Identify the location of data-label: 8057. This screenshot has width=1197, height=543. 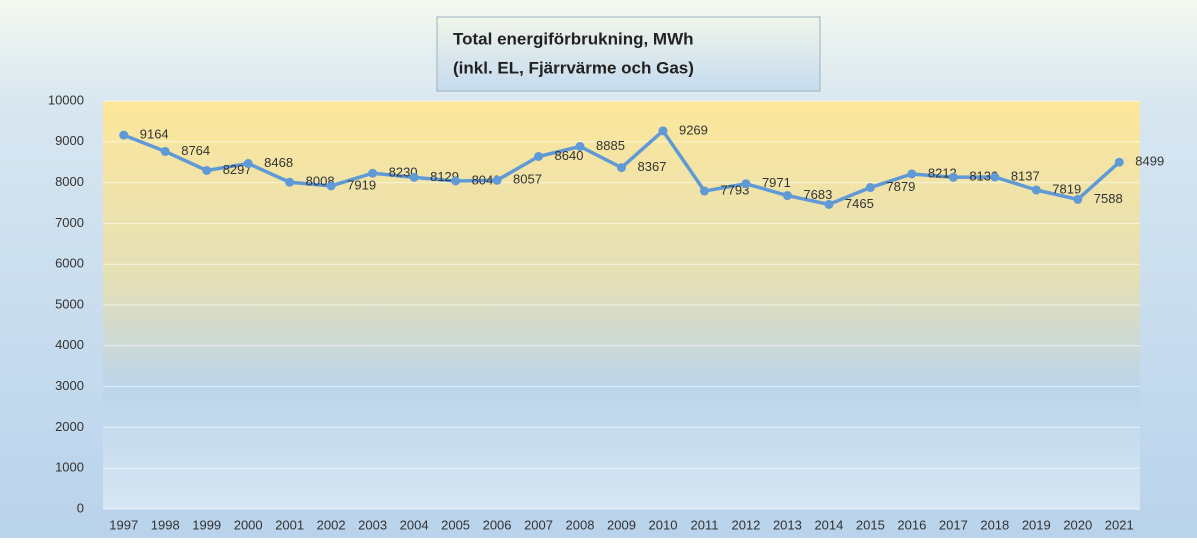
(527, 179).